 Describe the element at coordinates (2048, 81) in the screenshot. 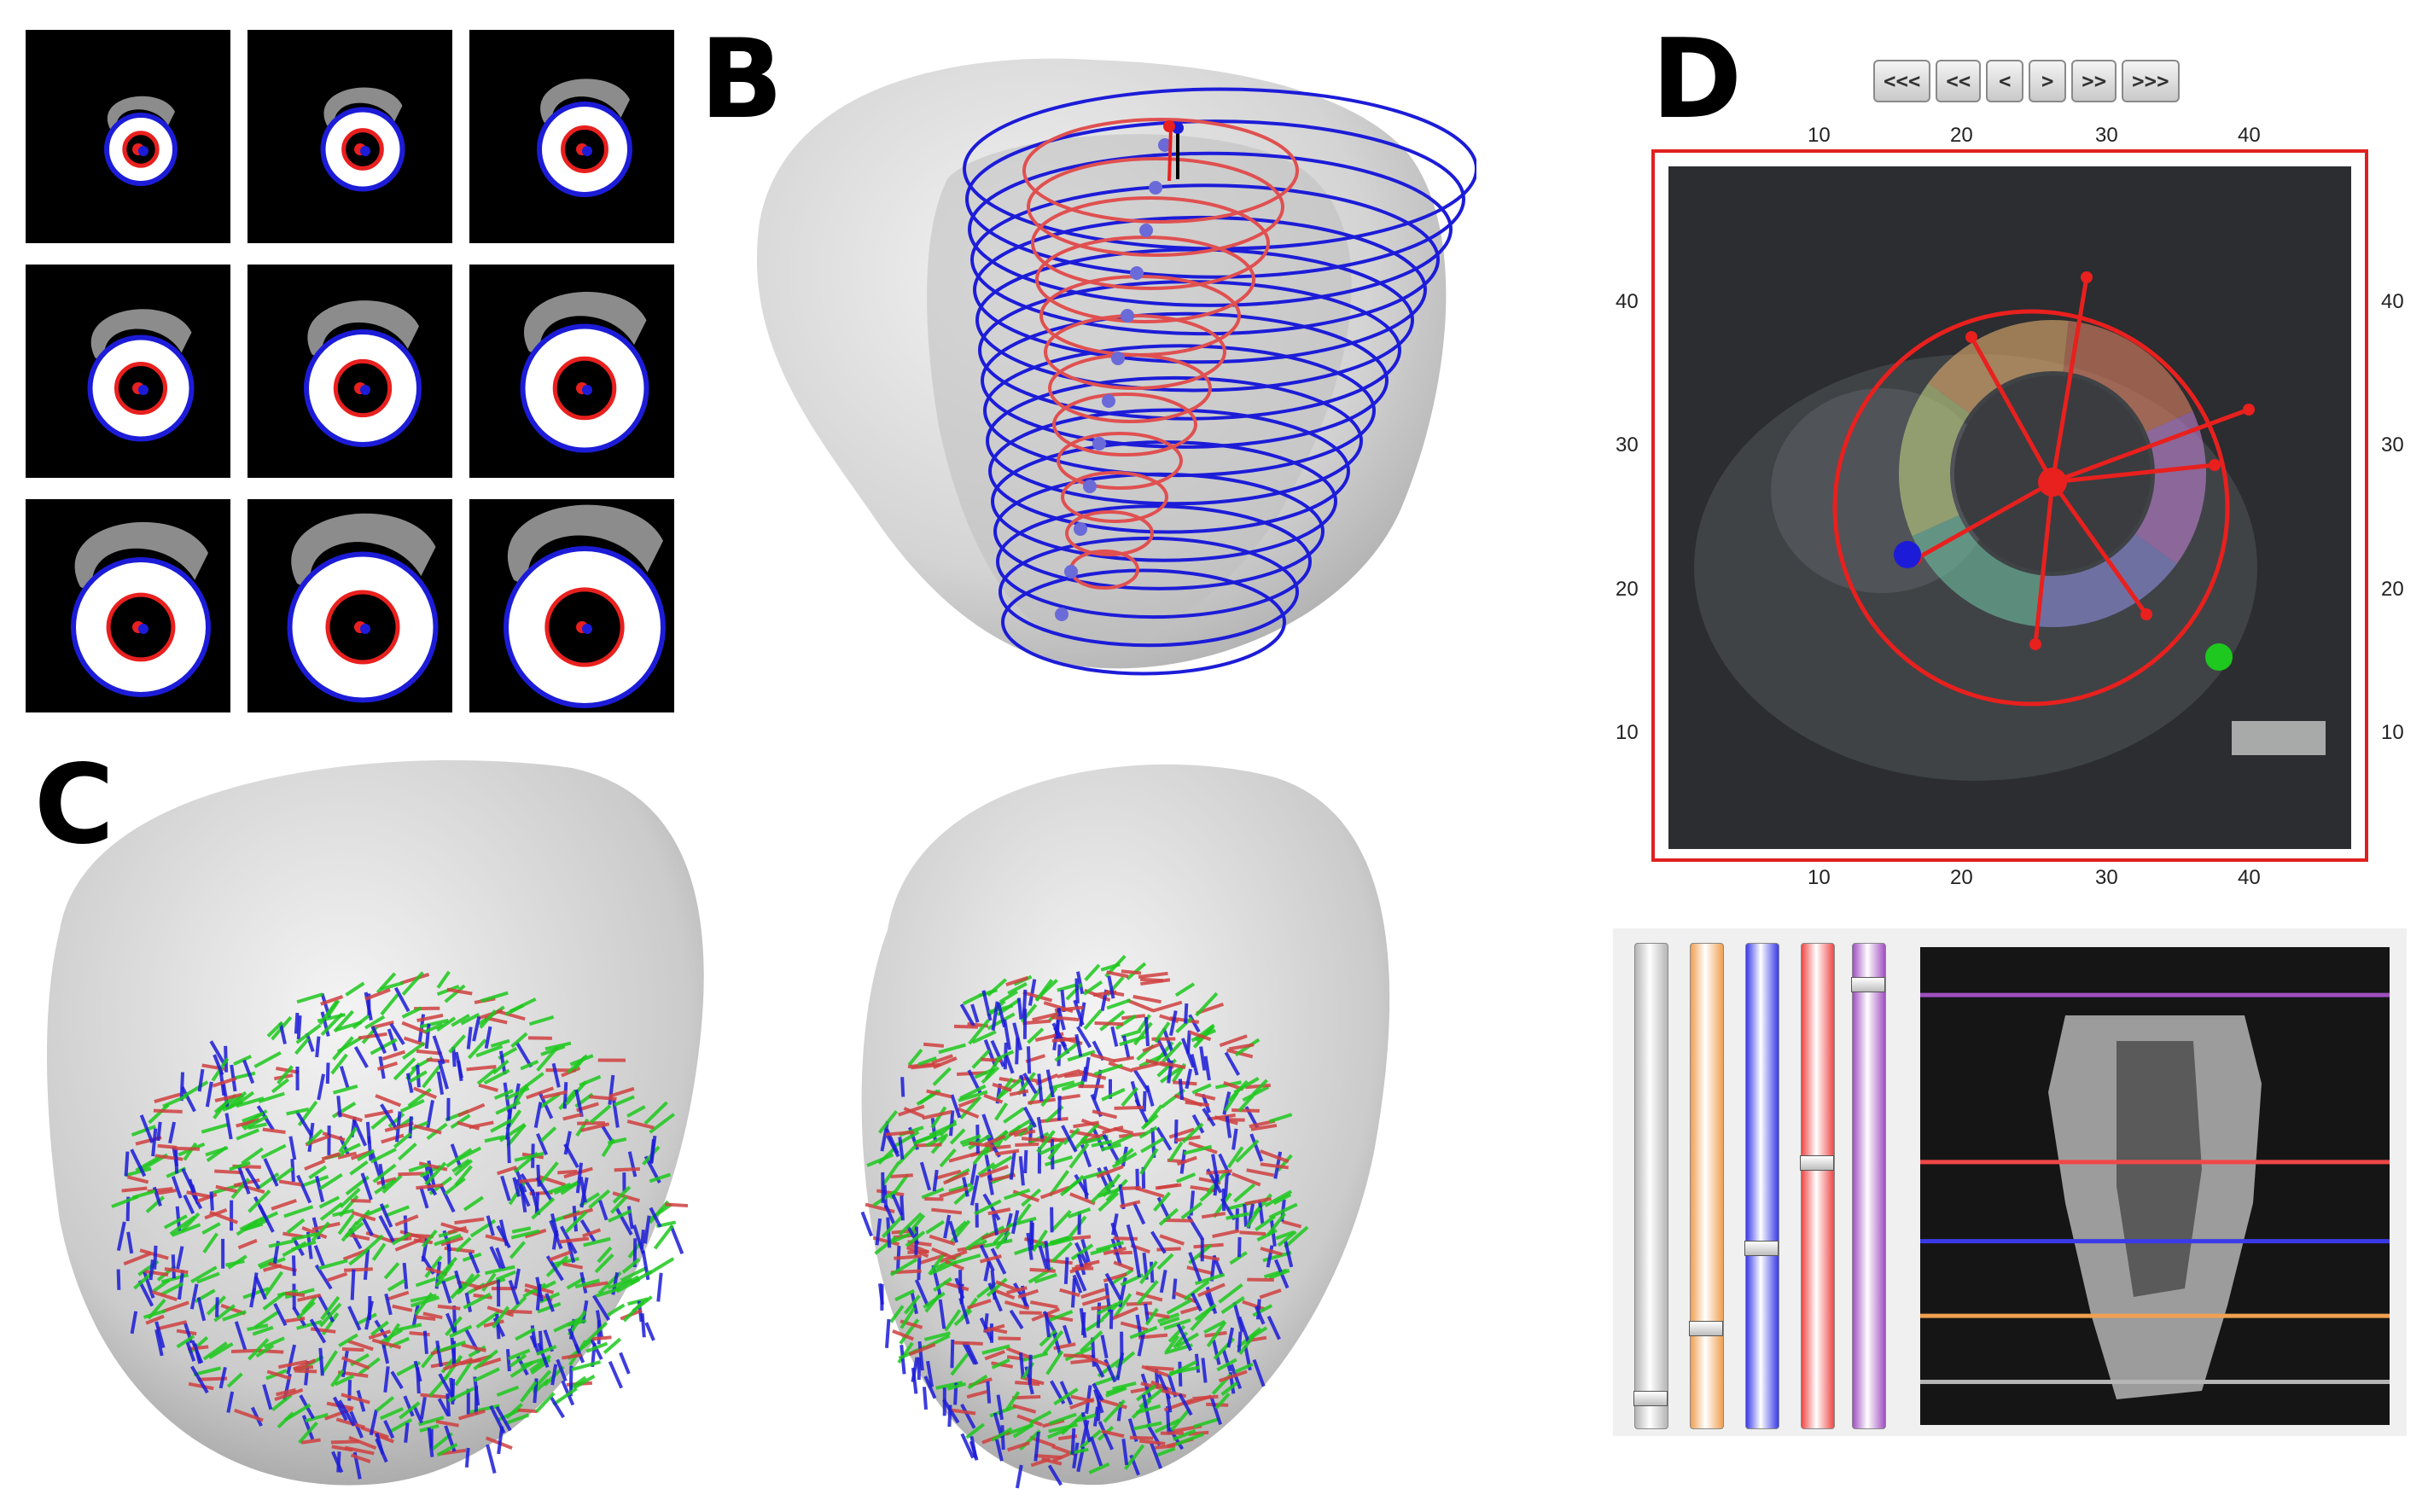

I see `next-slice-button: >` at that location.